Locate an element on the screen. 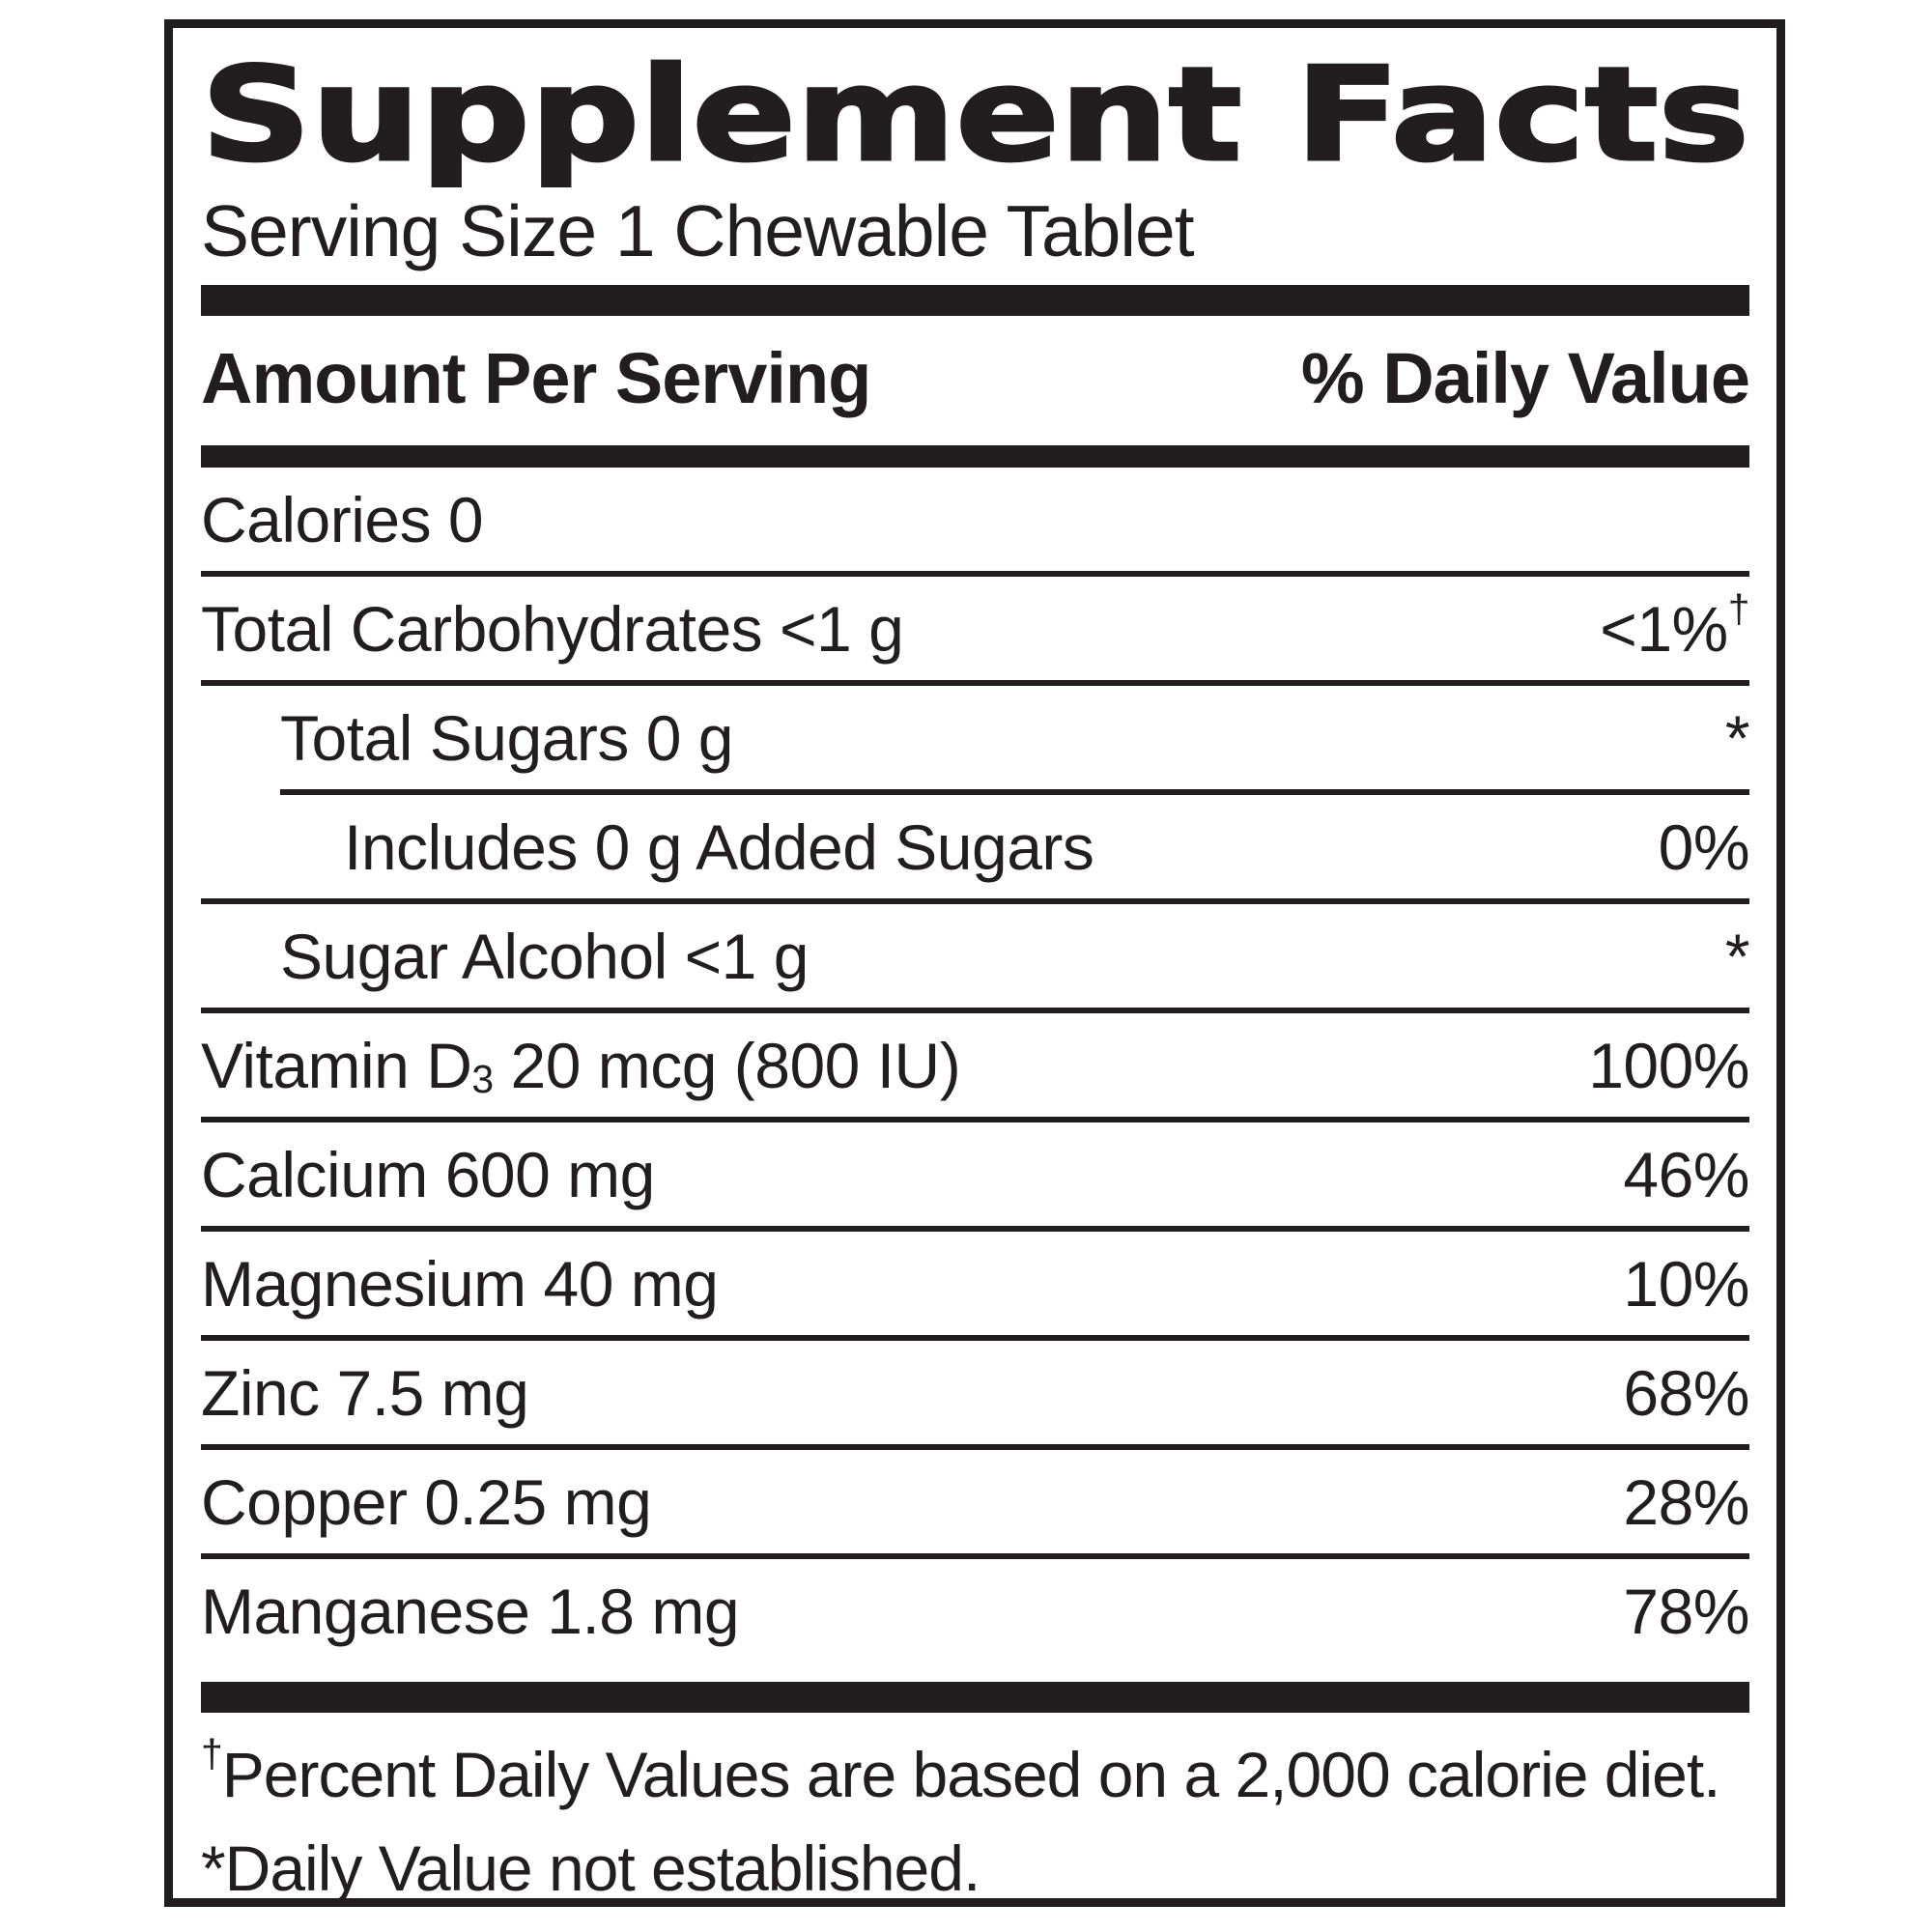  label-title-text: Supplement Facts is located at coordinates (975, 113).